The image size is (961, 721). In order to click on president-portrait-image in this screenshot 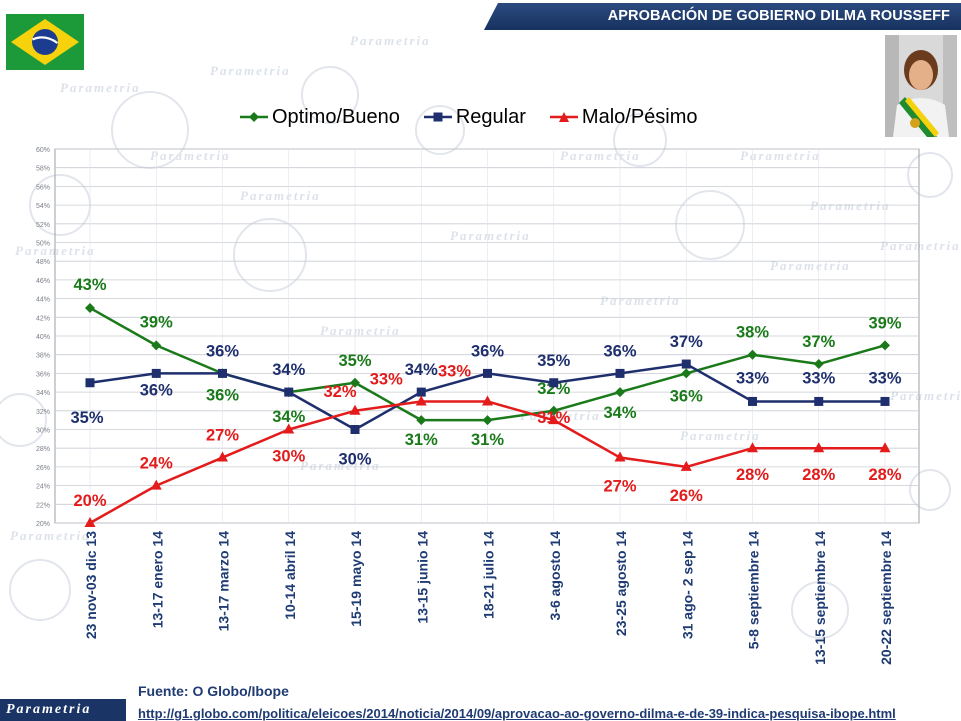, I will do `click(921, 86)`.